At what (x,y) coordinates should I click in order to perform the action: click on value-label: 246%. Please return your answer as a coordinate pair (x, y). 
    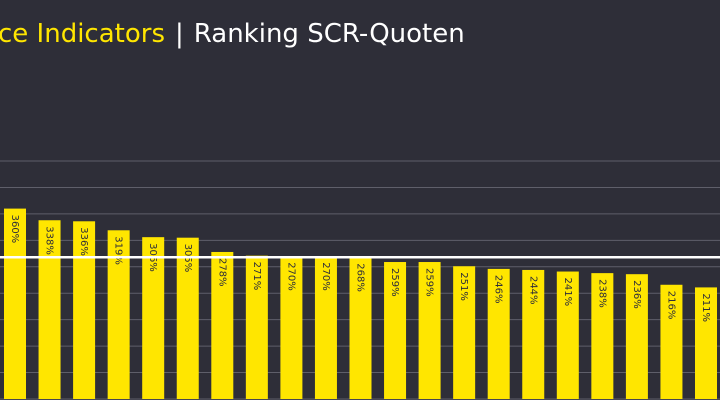
    Looking at the image, I should click on (498, 289).